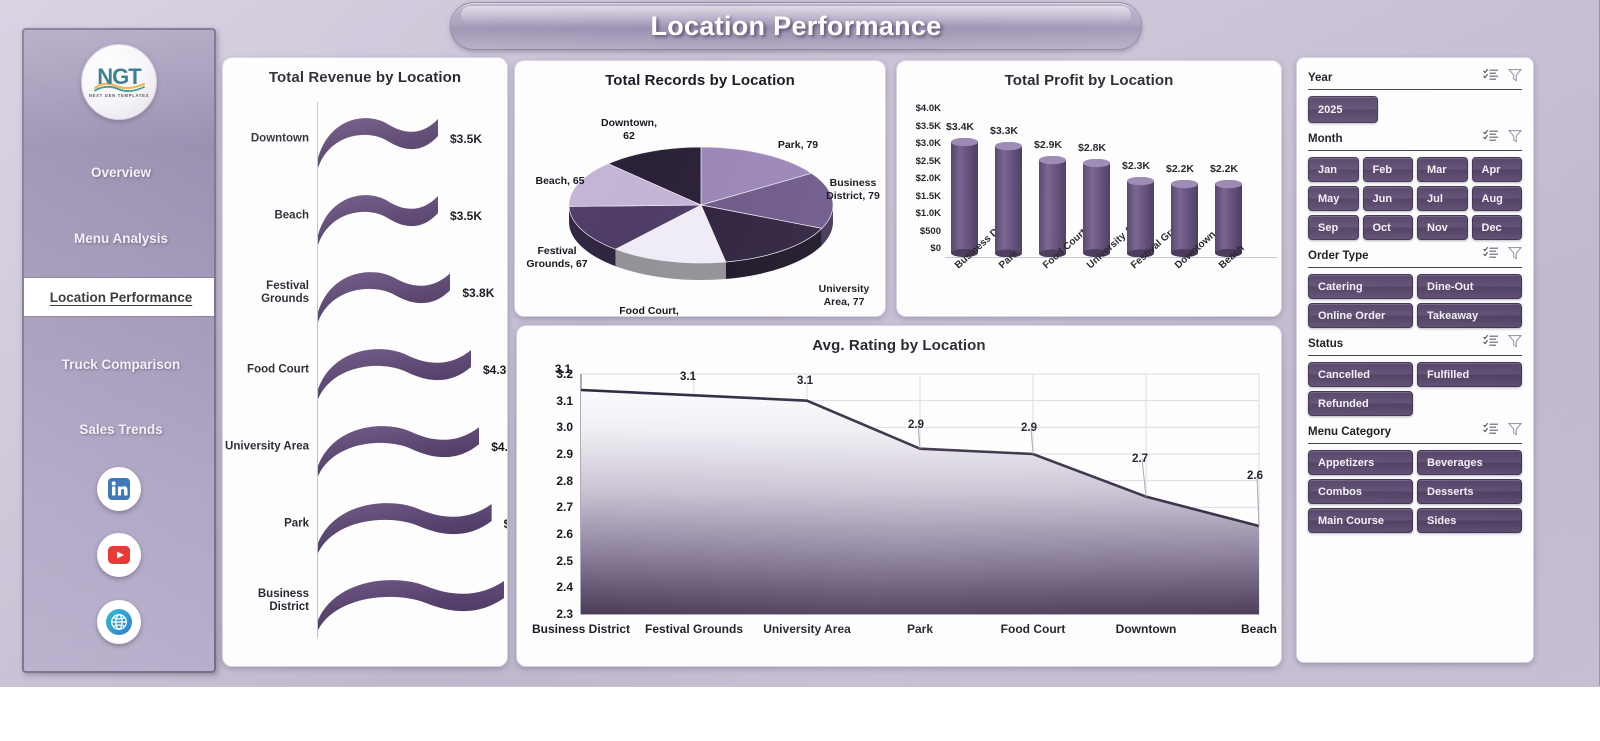 This screenshot has height=741, width=1600. What do you see at coordinates (119, 489) in the screenshot?
I see `linkedin-icon` at bounding box center [119, 489].